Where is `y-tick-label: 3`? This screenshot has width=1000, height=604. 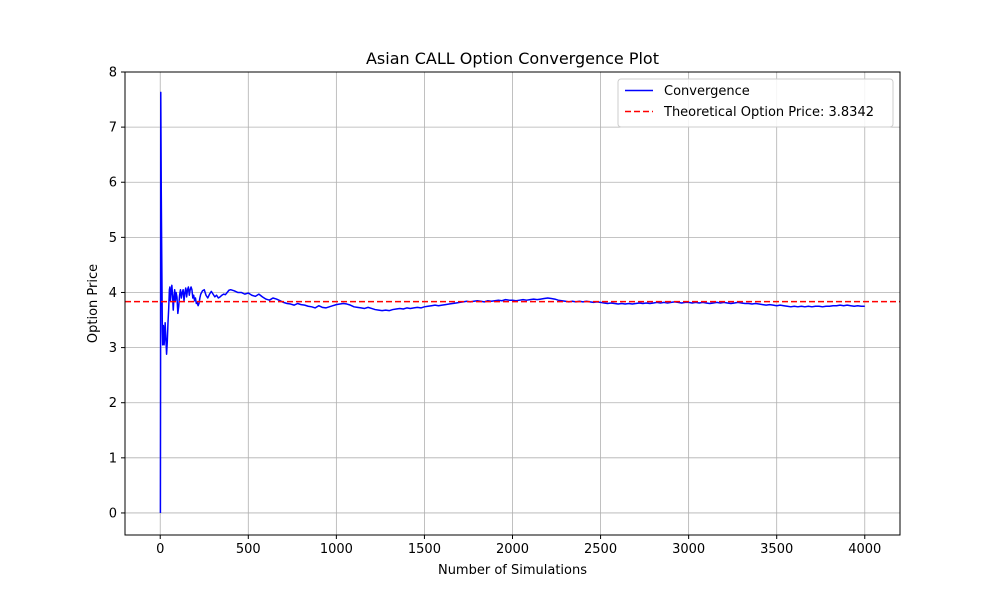
y-tick-label: 3 is located at coordinates (113, 348).